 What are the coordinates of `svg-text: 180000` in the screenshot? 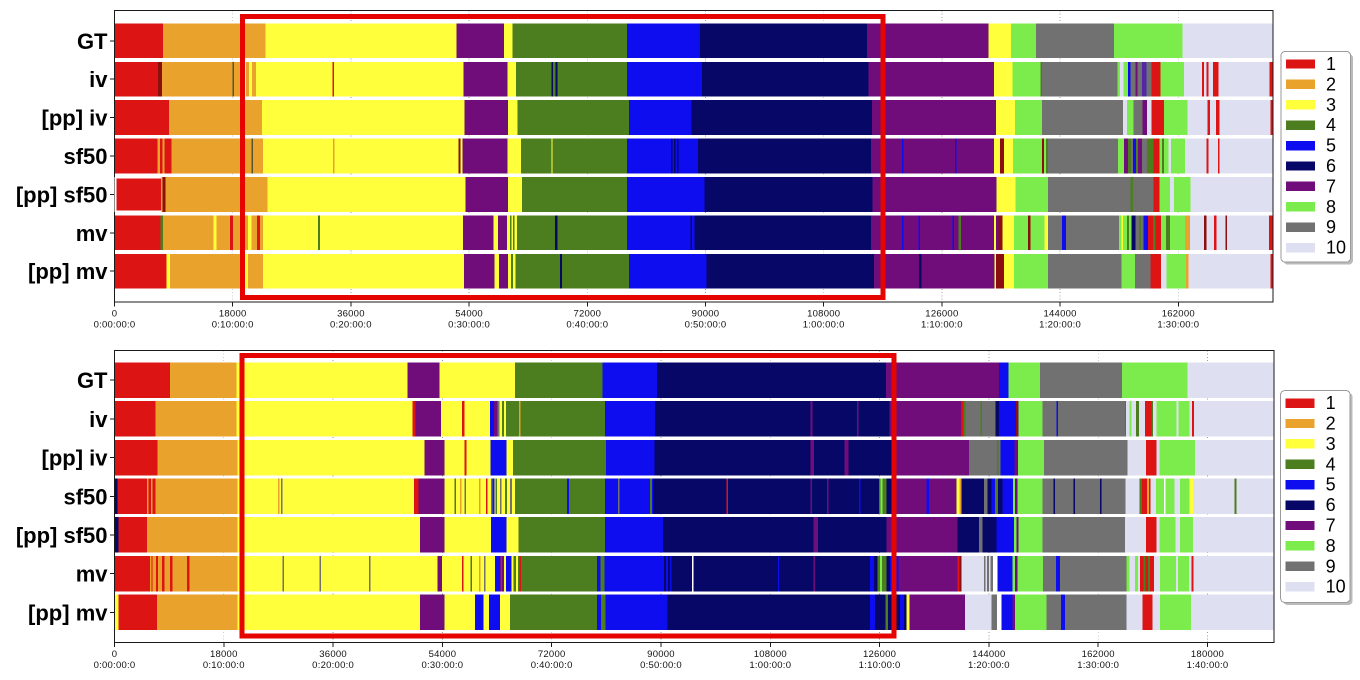 It's located at (1207, 654).